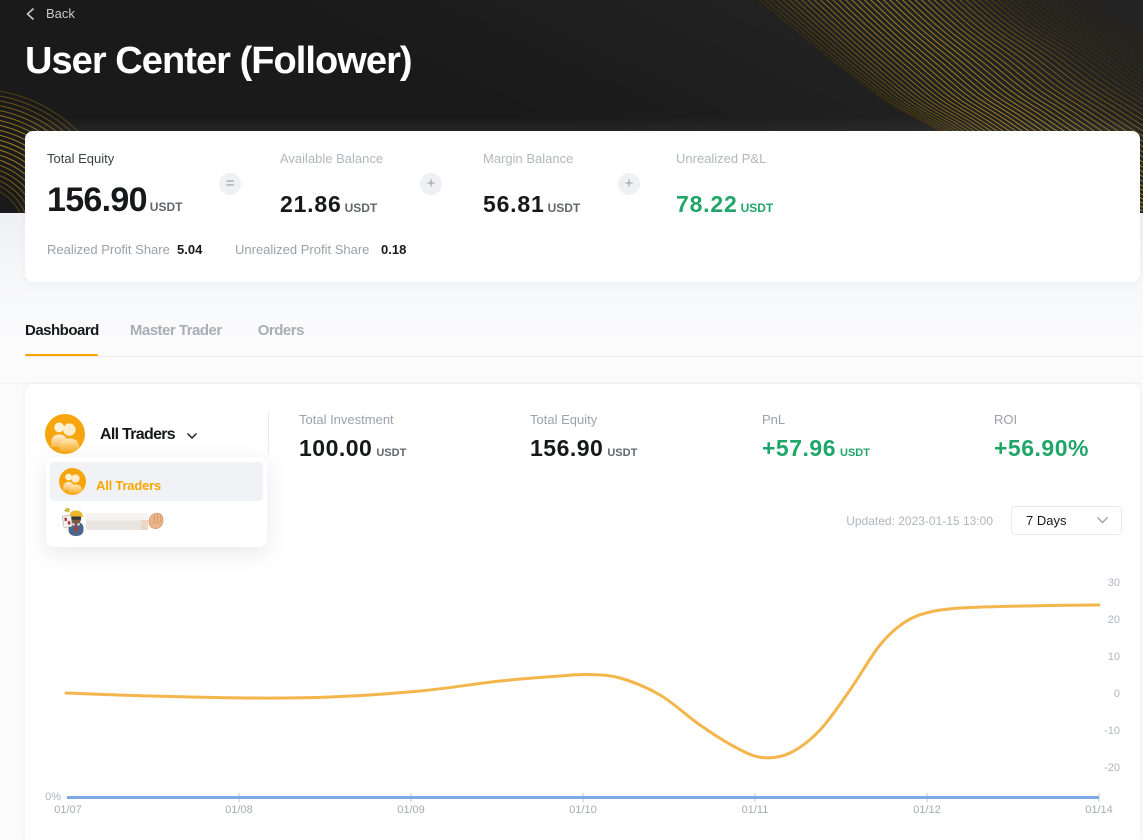 The image size is (1143, 840). Describe the element at coordinates (583, 810) in the screenshot. I see `svg-text: 01/10` at that location.